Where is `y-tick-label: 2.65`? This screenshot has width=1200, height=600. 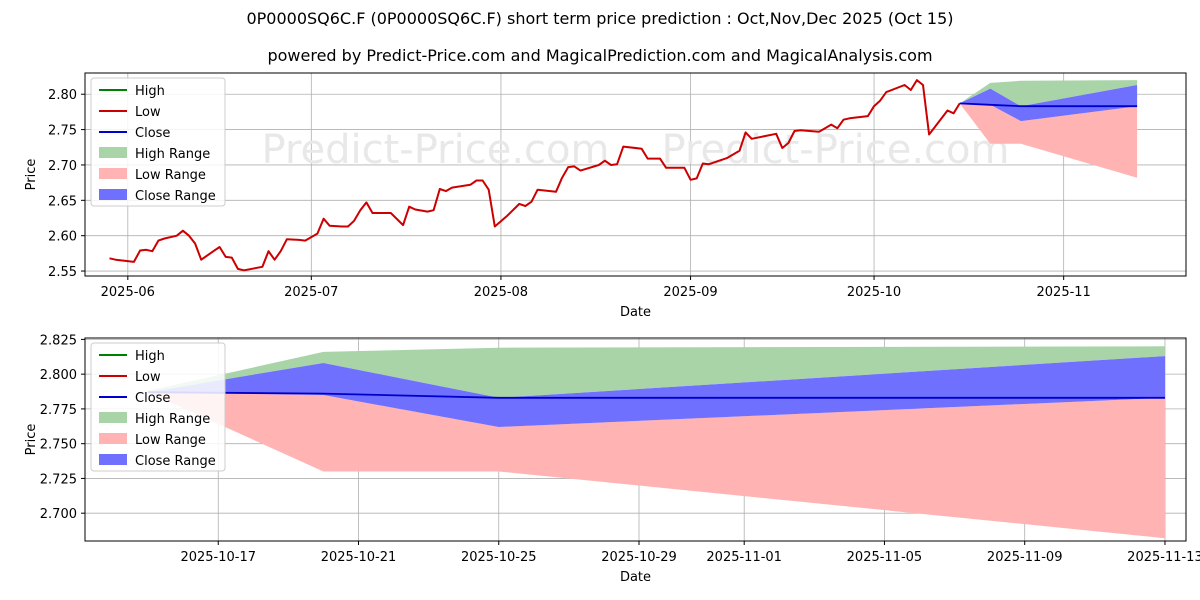
y-tick-label: 2.65 is located at coordinates (62, 201).